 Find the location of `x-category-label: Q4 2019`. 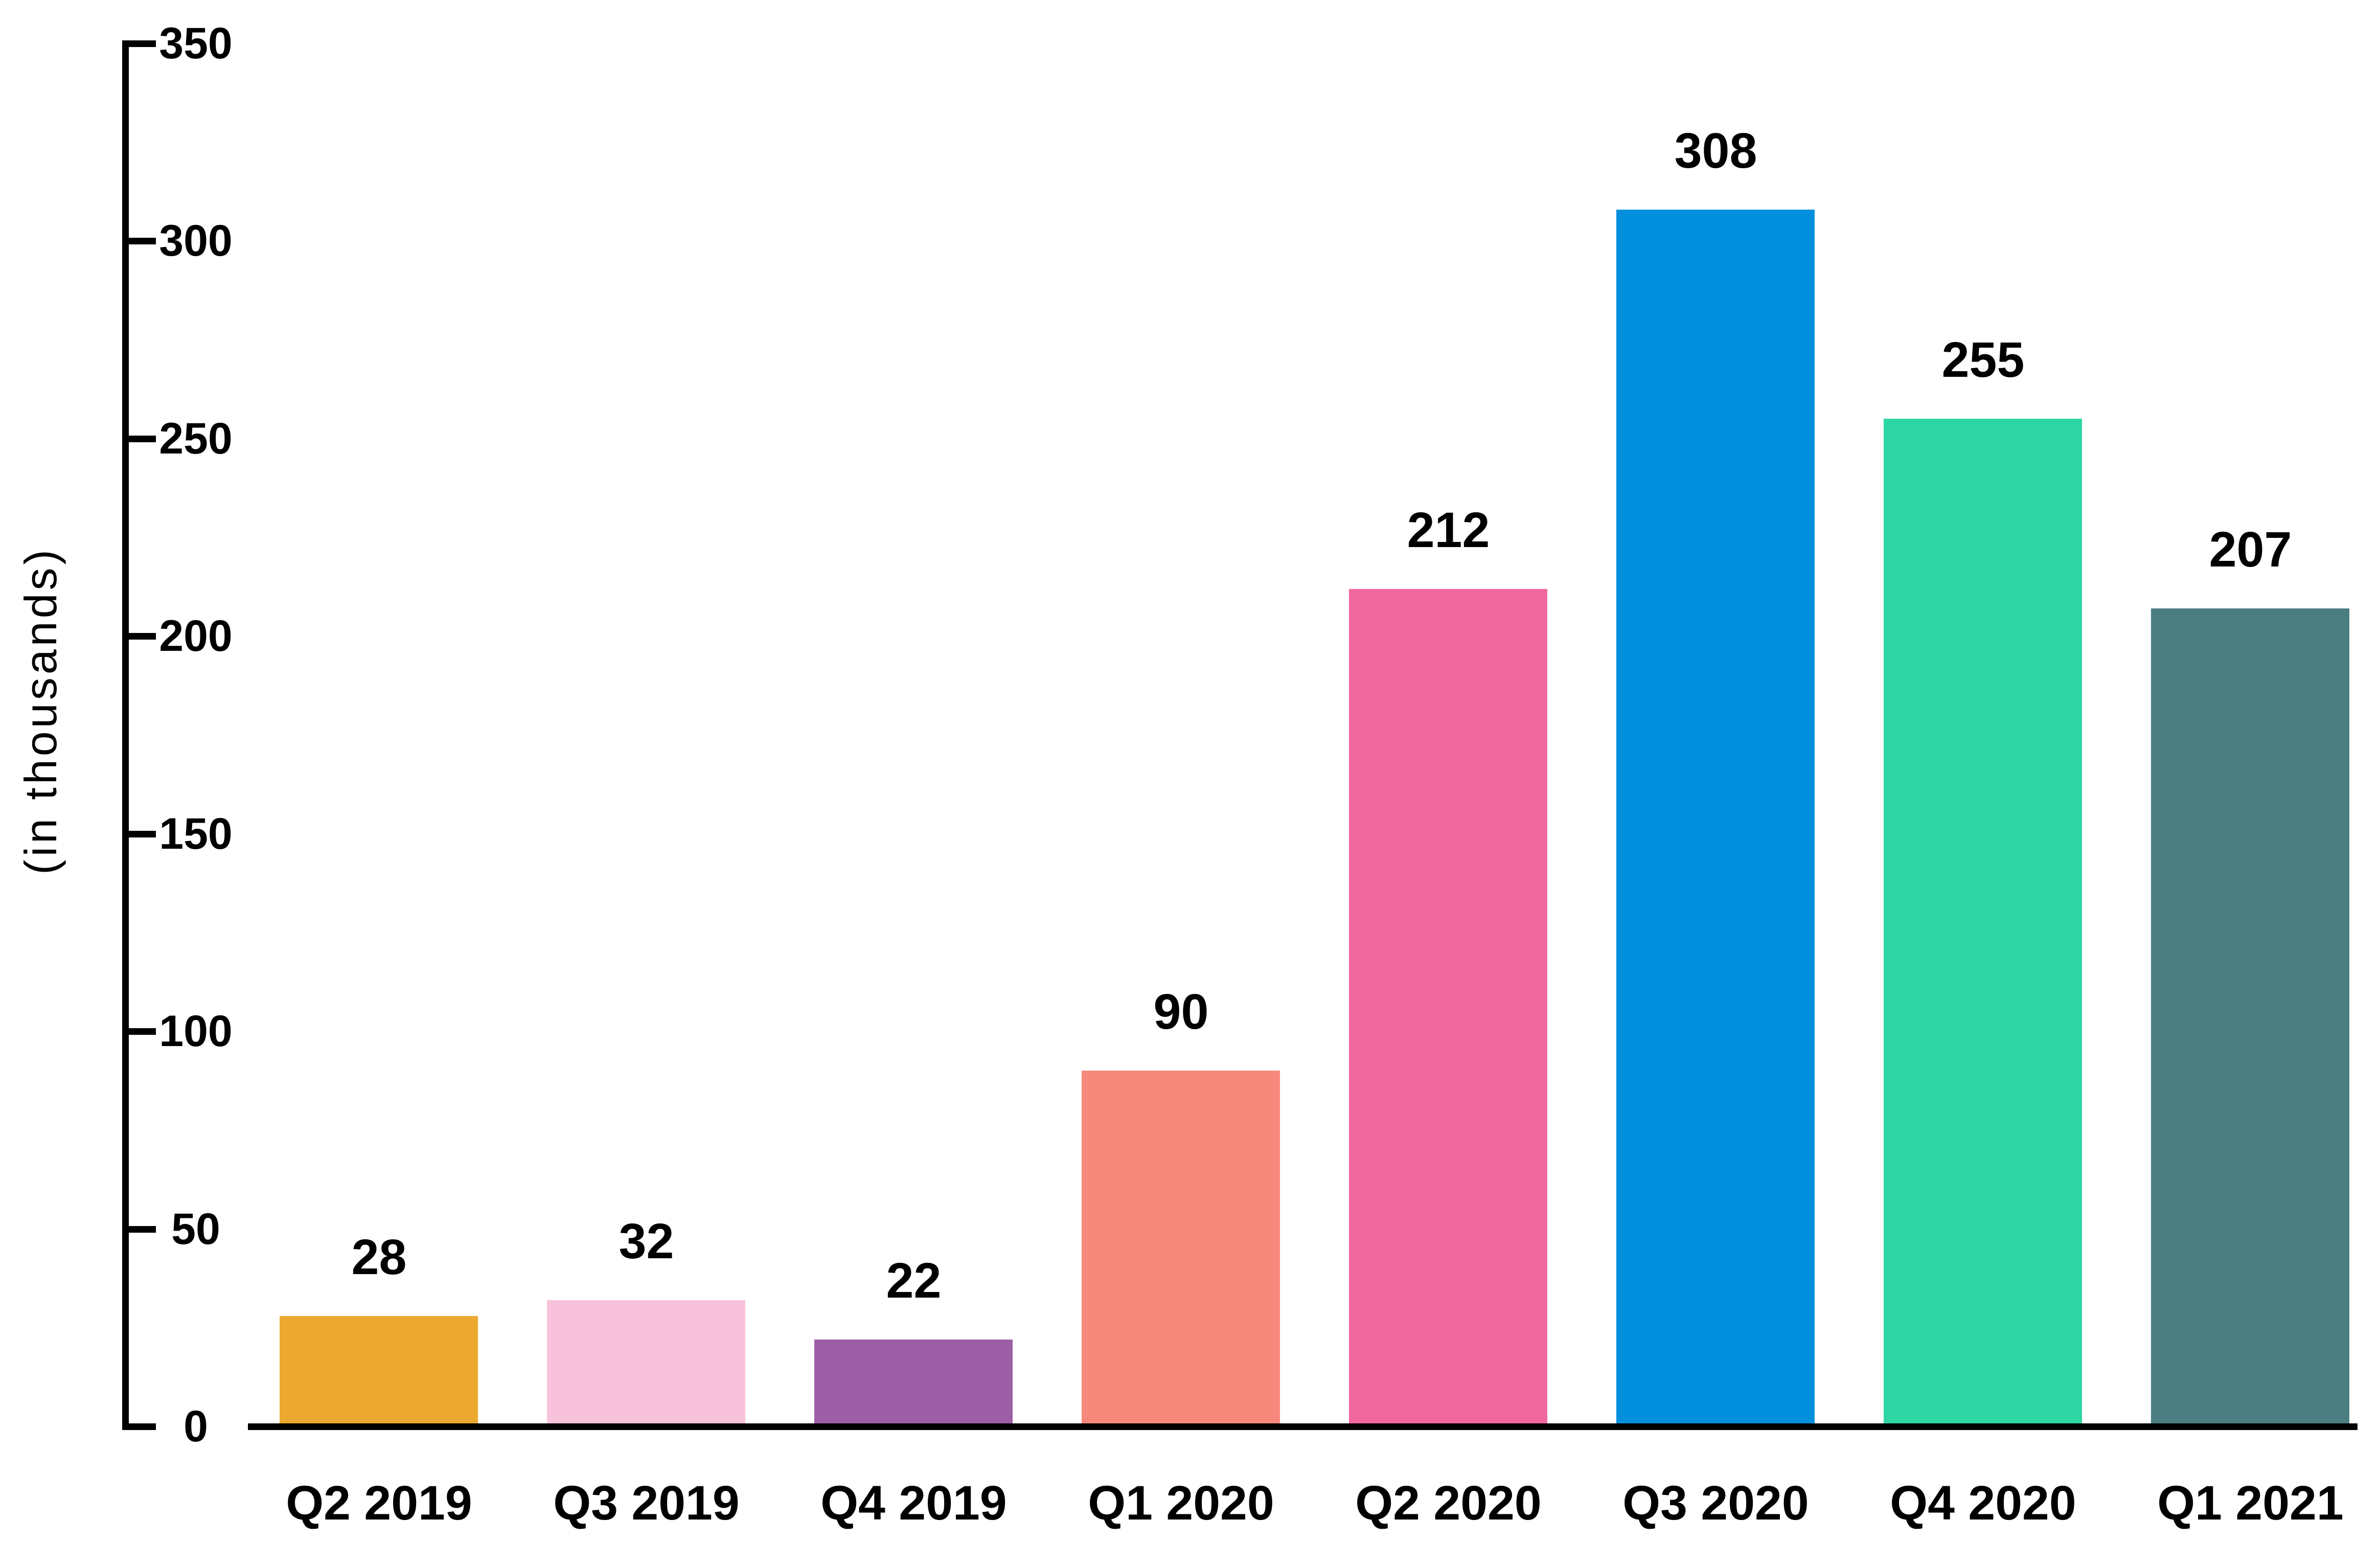

x-category-label: Q4 2019 is located at coordinates (913, 1503).